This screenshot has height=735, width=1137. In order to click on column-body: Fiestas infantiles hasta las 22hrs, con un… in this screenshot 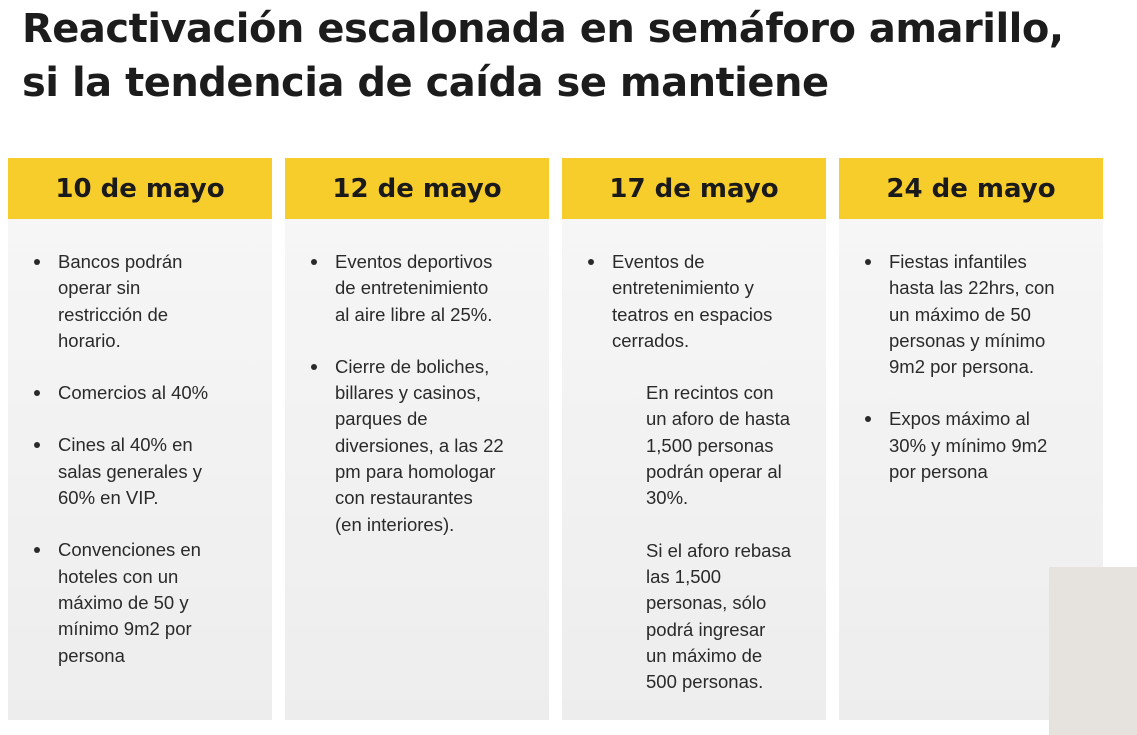, I will do `click(971, 380)`.